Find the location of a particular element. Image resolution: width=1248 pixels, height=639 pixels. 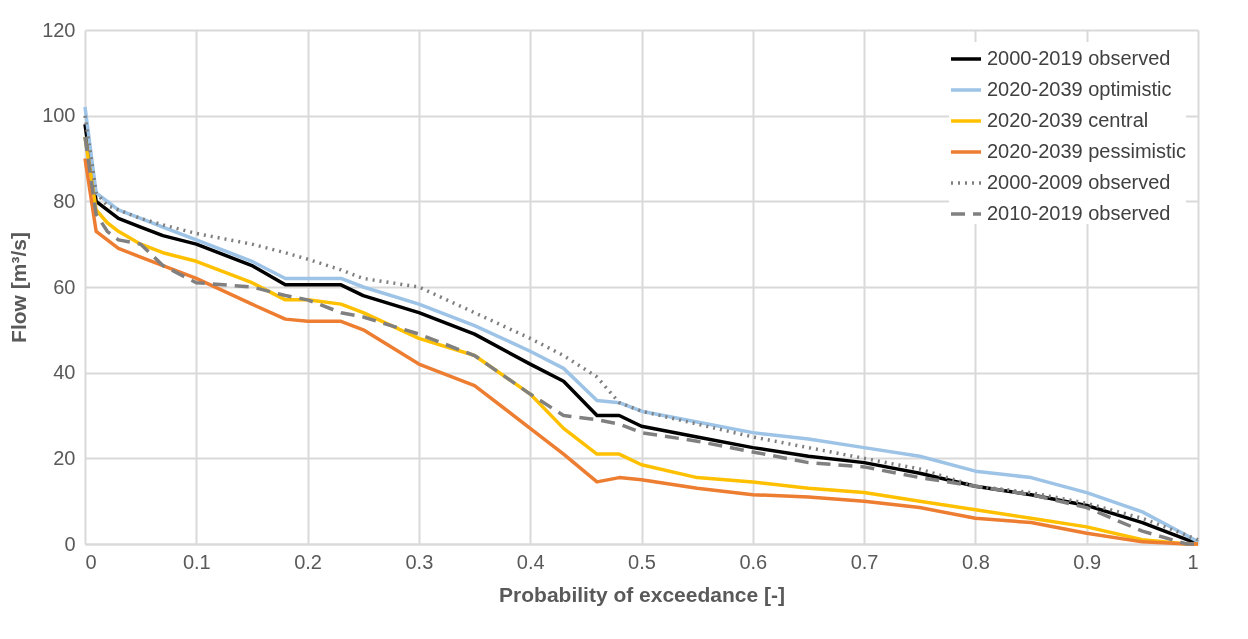

x-axis-title: Probability of exceedance [-] is located at coordinates (642, 594).